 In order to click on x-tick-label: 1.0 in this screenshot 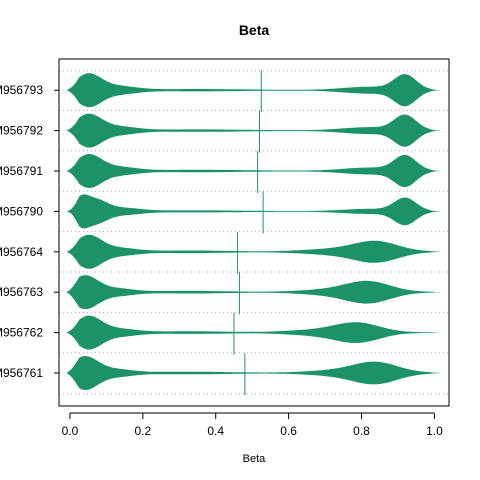, I will do `click(434, 431)`.